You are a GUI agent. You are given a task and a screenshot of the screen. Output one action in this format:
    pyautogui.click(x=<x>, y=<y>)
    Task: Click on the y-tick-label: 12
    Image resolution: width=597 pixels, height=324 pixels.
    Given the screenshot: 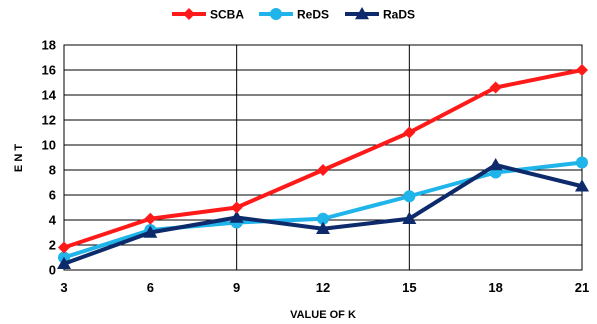 What is the action you would take?
    pyautogui.click(x=49, y=120)
    